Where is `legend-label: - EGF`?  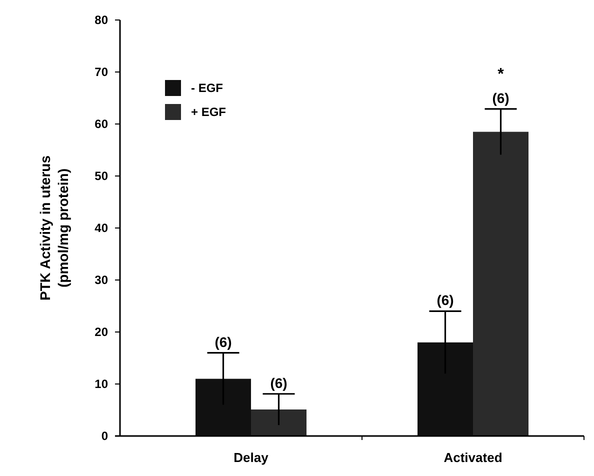 legend-label: - EGF is located at coordinates (207, 88).